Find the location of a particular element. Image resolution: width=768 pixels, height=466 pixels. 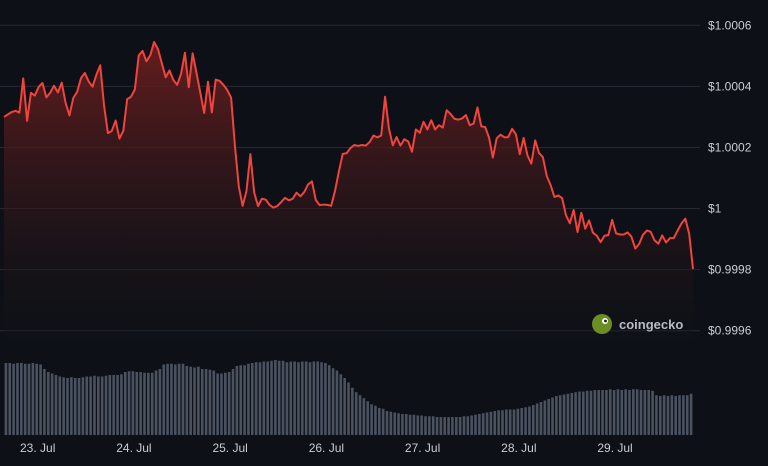

y-tick-label: $1.0006 is located at coordinates (730, 25).